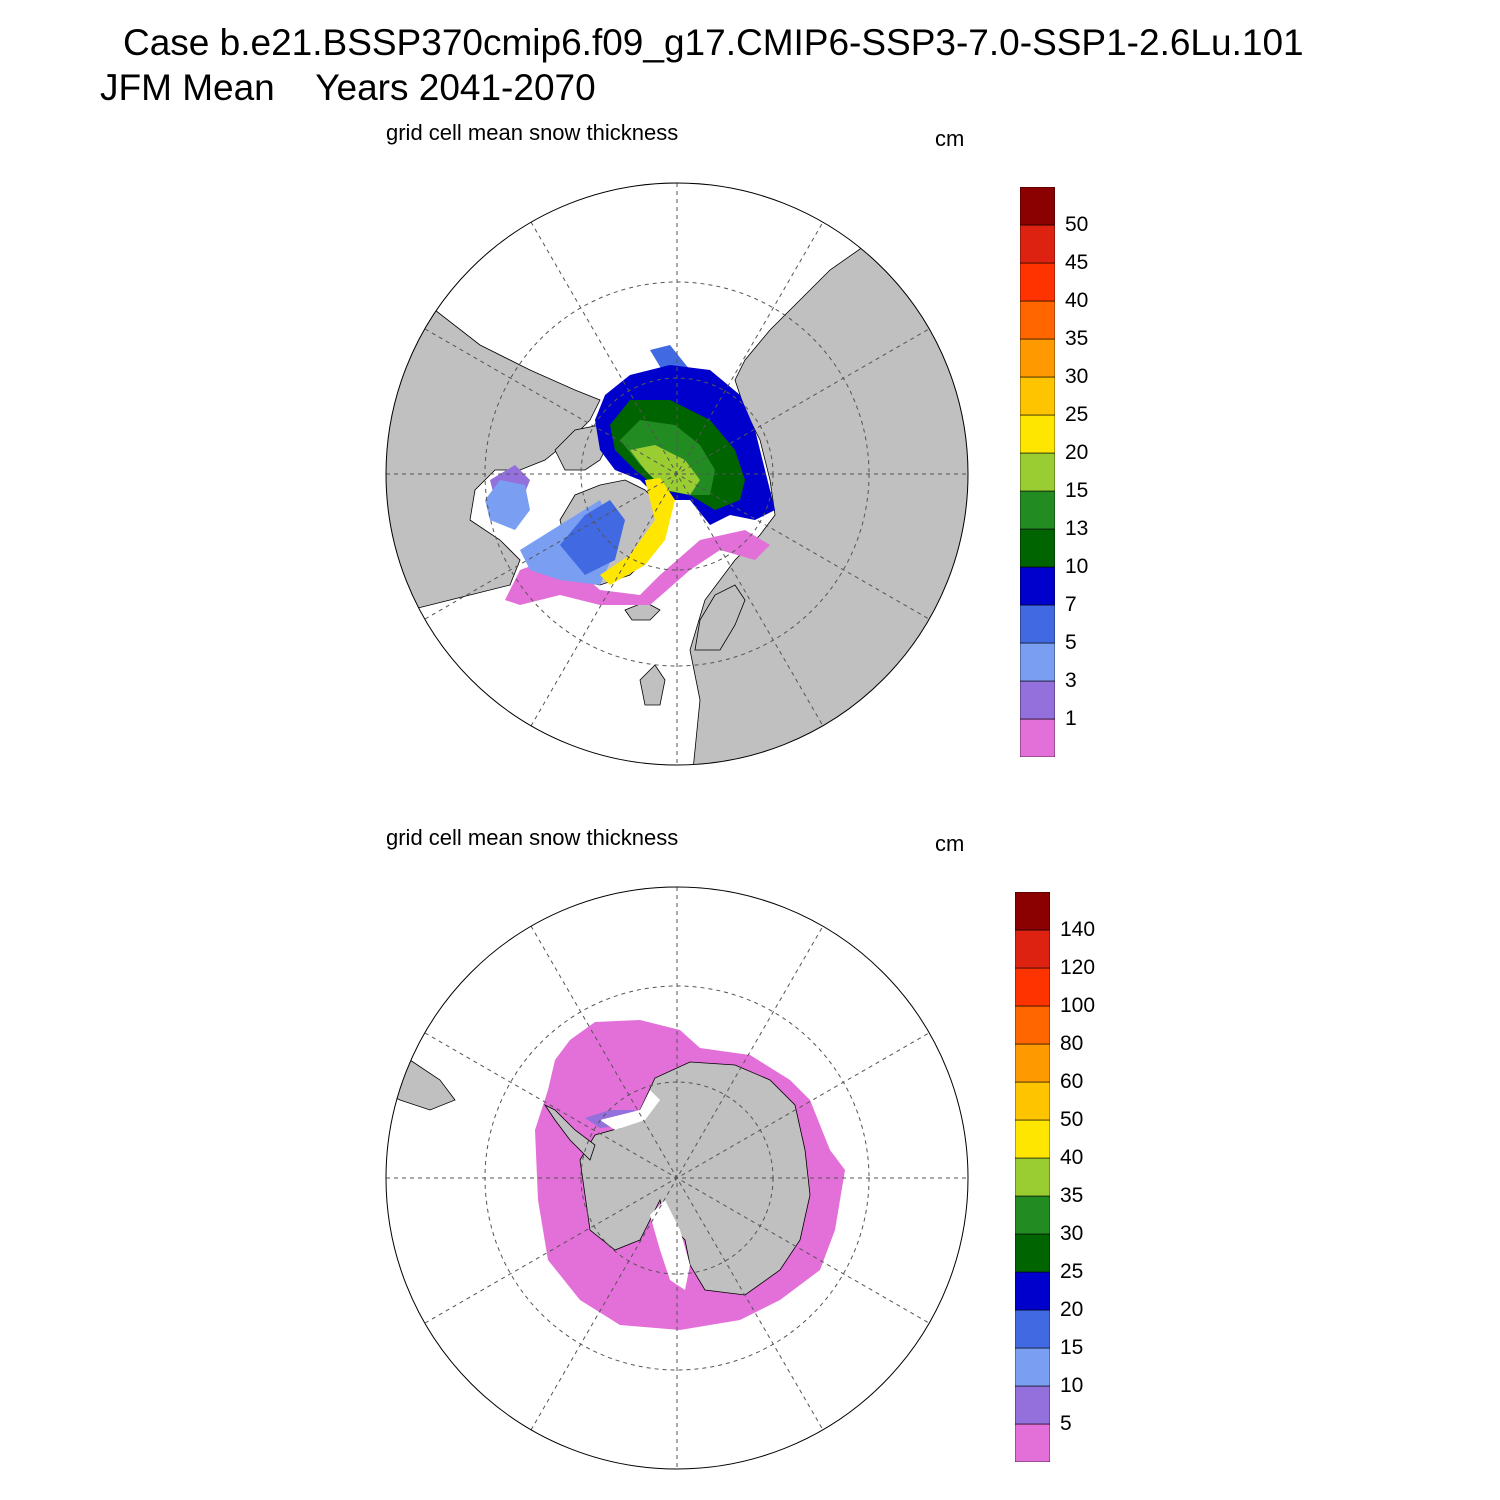  Describe the element at coordinates (1077, 528) in the screenshot. I see `colorbar-tick-label: 13` at that location.